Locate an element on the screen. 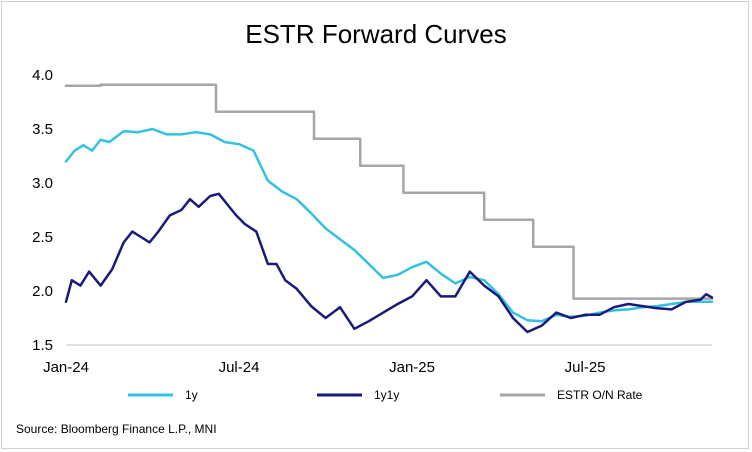 Image resolution: width=752 pixels, height=452 pixels. chart-title: ESTR Forward Curves is located at coordinates (376, 34).